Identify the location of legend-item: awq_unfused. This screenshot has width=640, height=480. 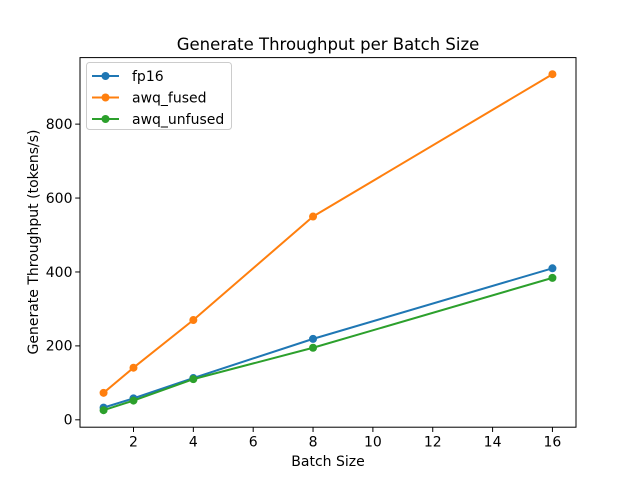
(158, 120).